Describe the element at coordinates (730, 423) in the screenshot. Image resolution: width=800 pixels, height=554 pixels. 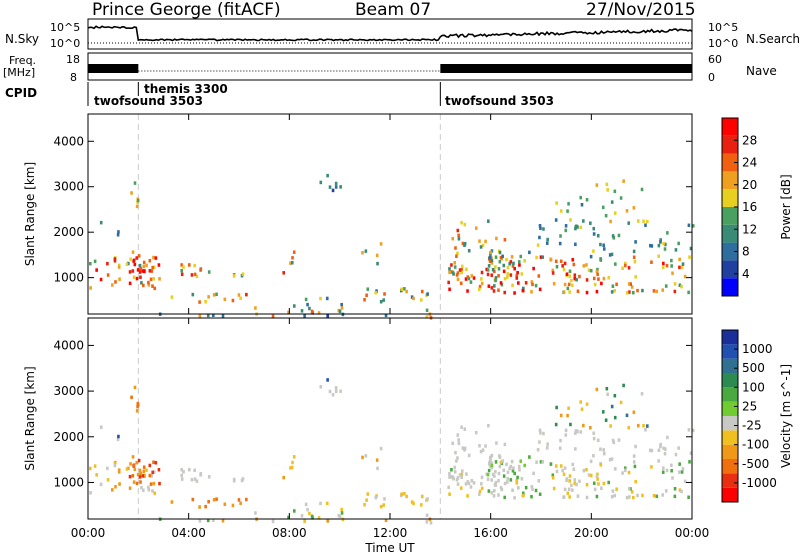
I see `velocity-colorbar-swatch` at that location.